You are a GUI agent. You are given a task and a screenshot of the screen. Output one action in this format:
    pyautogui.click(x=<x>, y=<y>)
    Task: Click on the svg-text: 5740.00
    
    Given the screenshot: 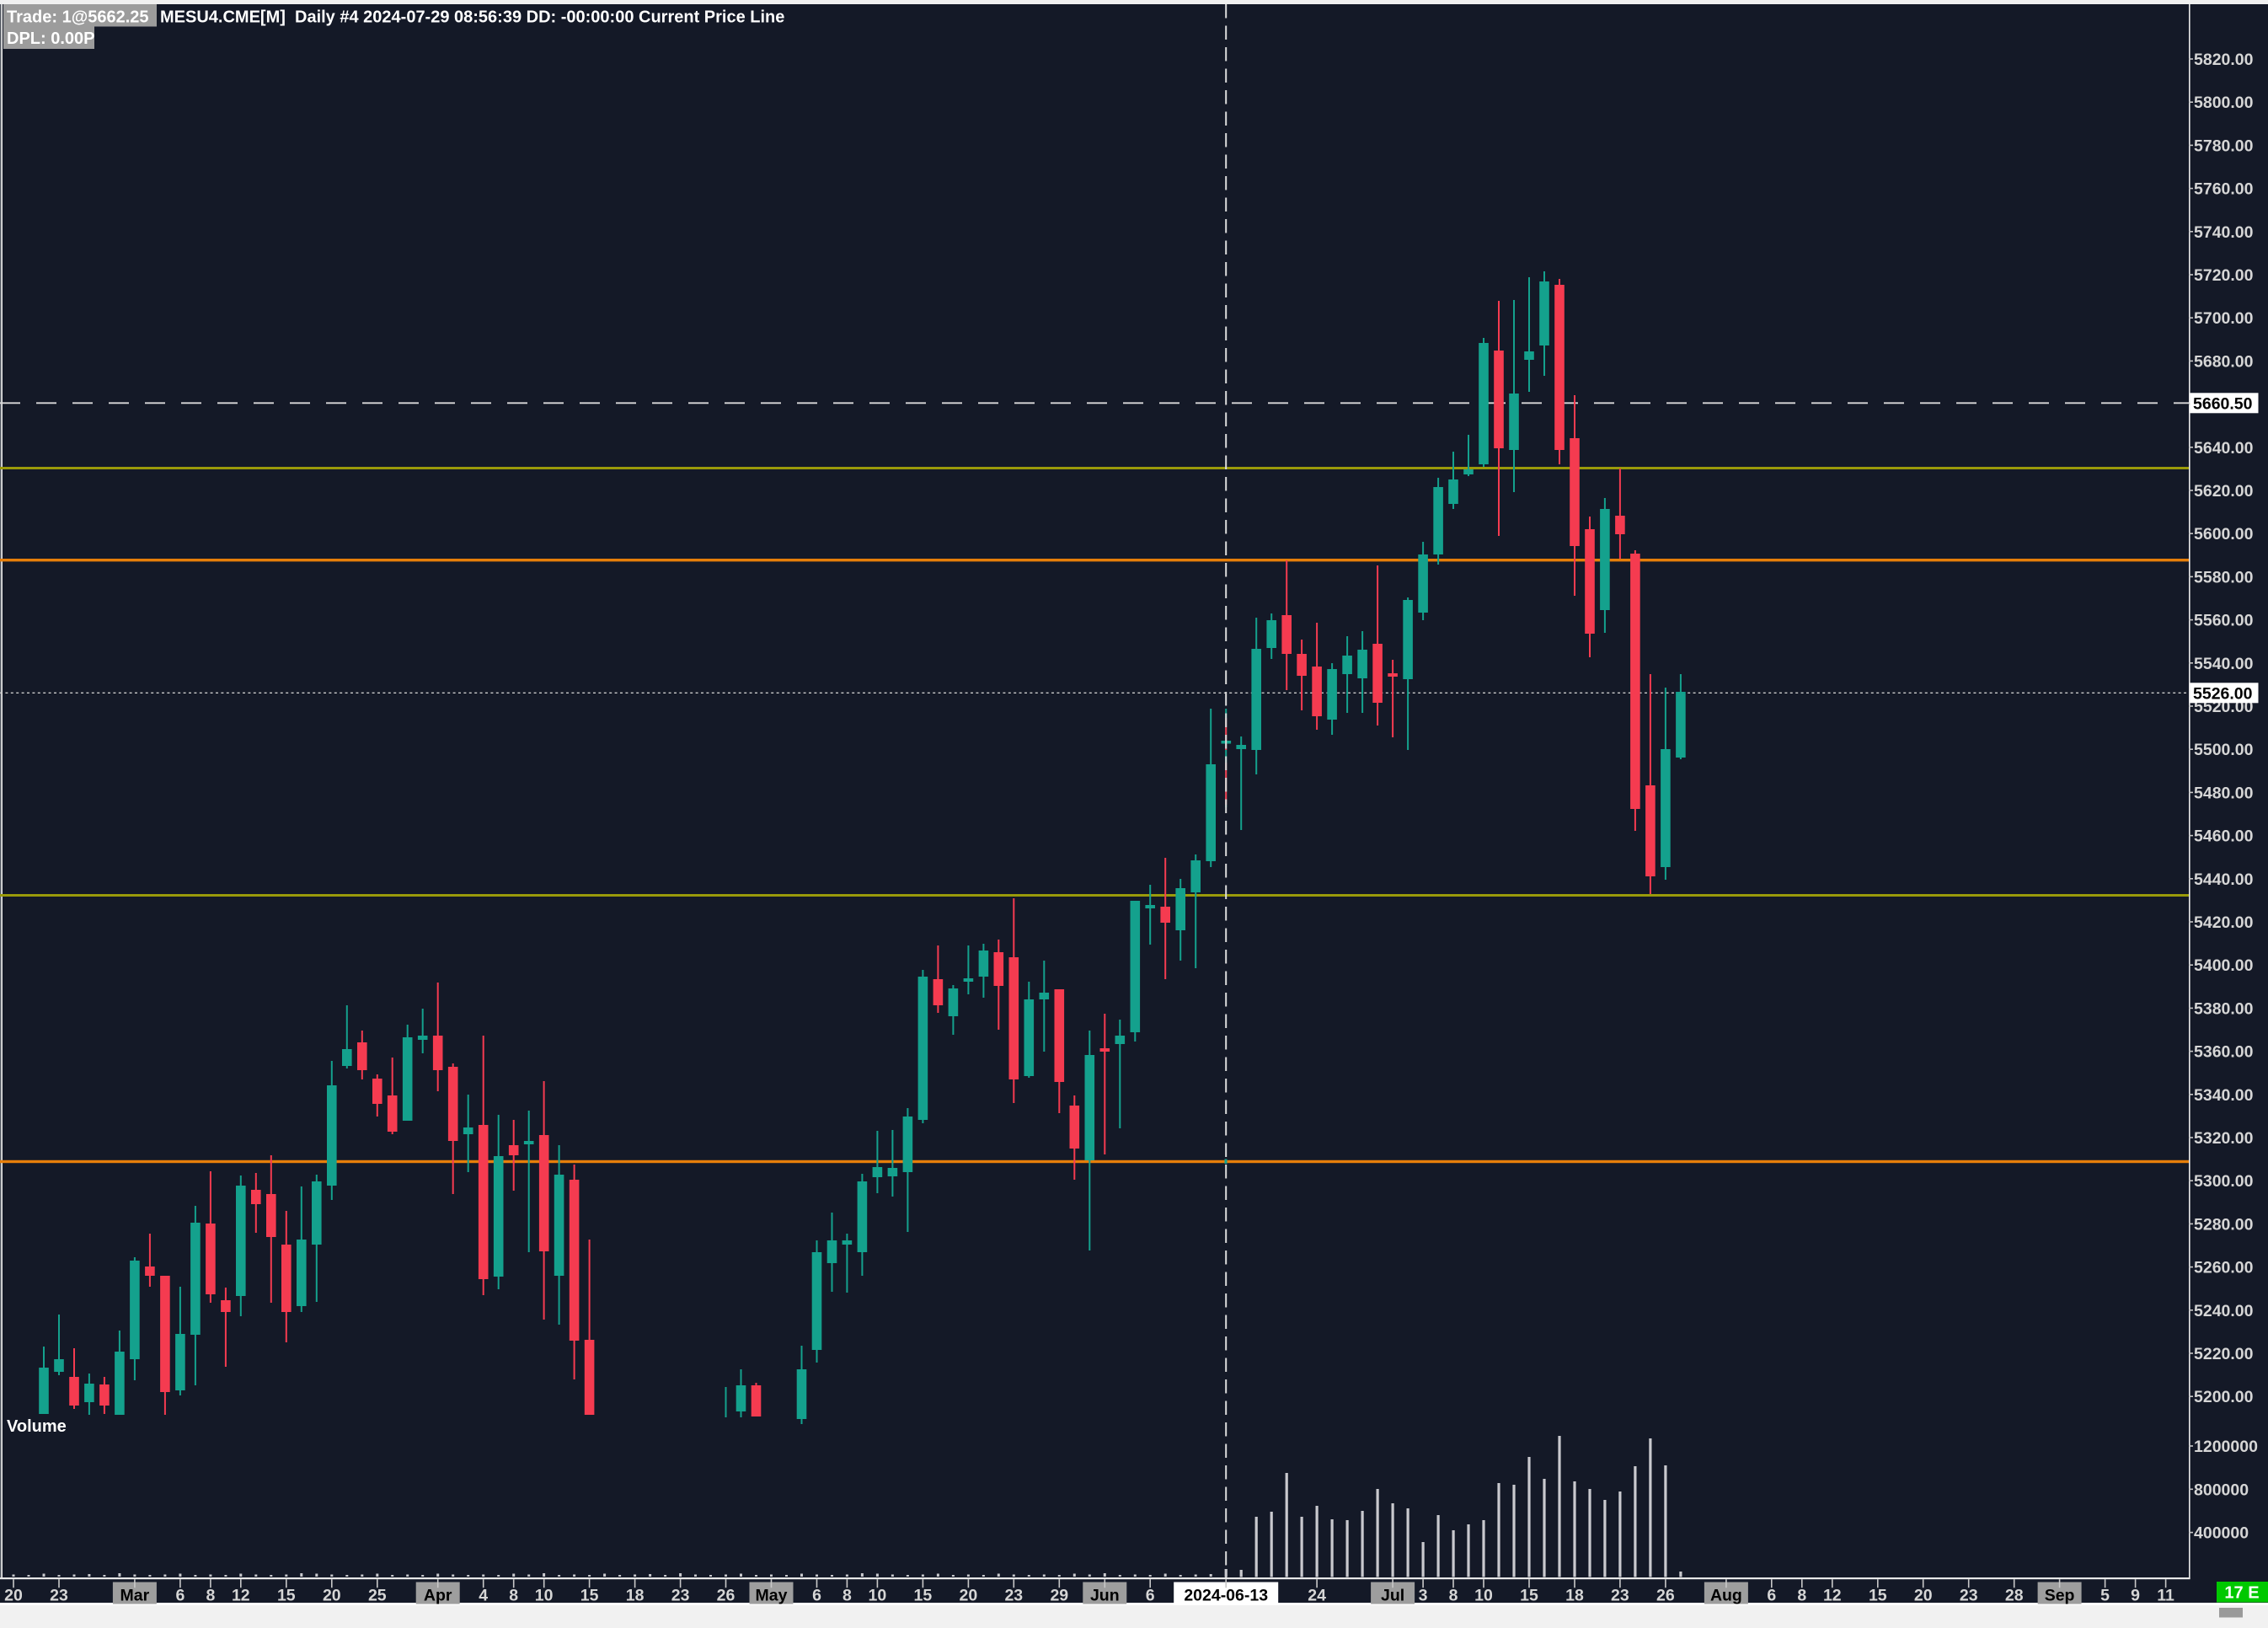 What is the action you would take?
    pyautogui.click(x=2224, y=232)
    